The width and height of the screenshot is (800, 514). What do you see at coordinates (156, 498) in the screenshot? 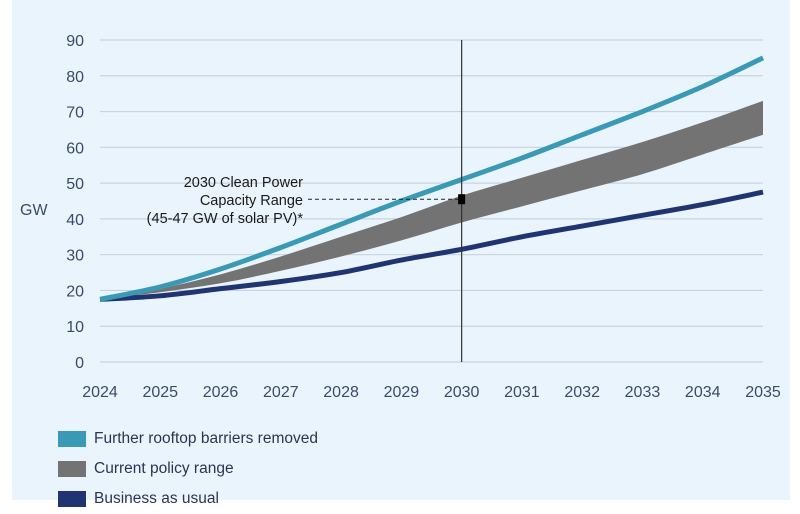
I see `legend-label: Business as usual` at bounding box center [156, 498].